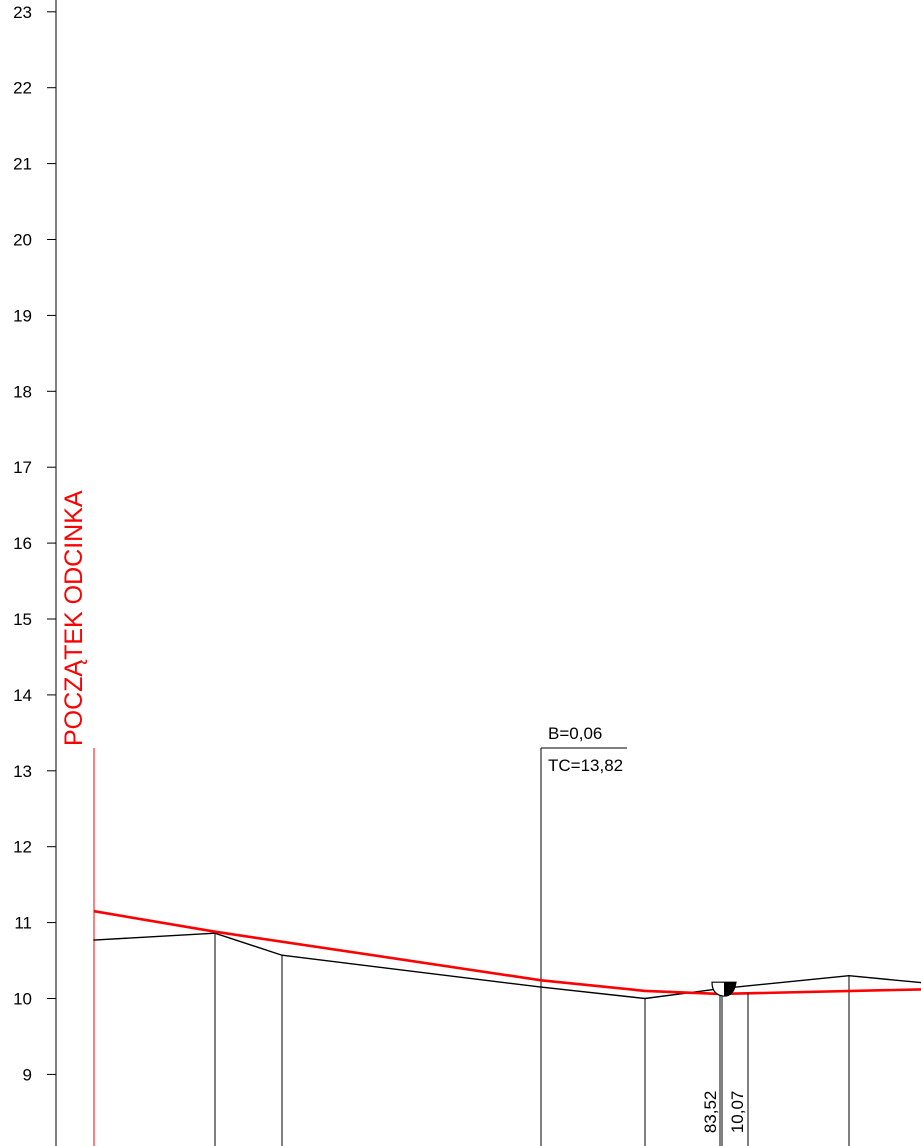  I want to click on y-tick-label: 11, so click(23, 923).